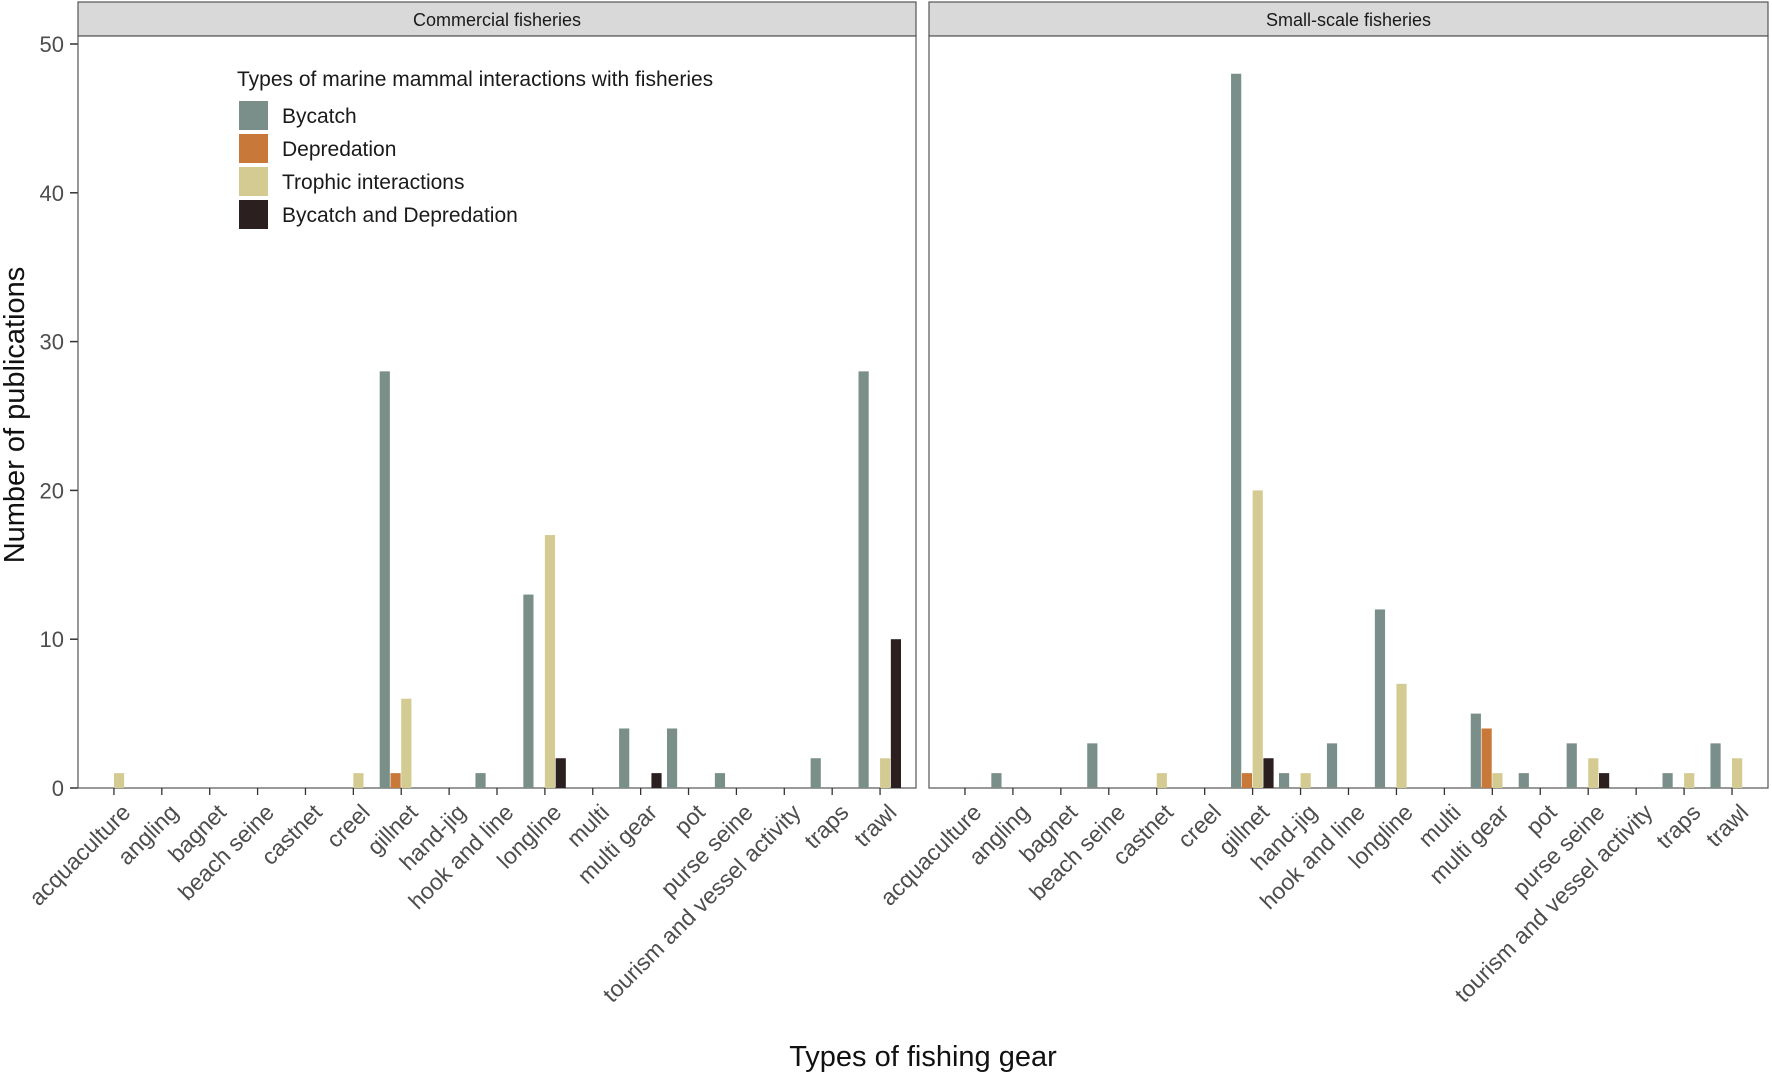 This screenshot has height=1076, width=1772. I want to click on panel-title: Commercial fisheries, so click(497, 20).